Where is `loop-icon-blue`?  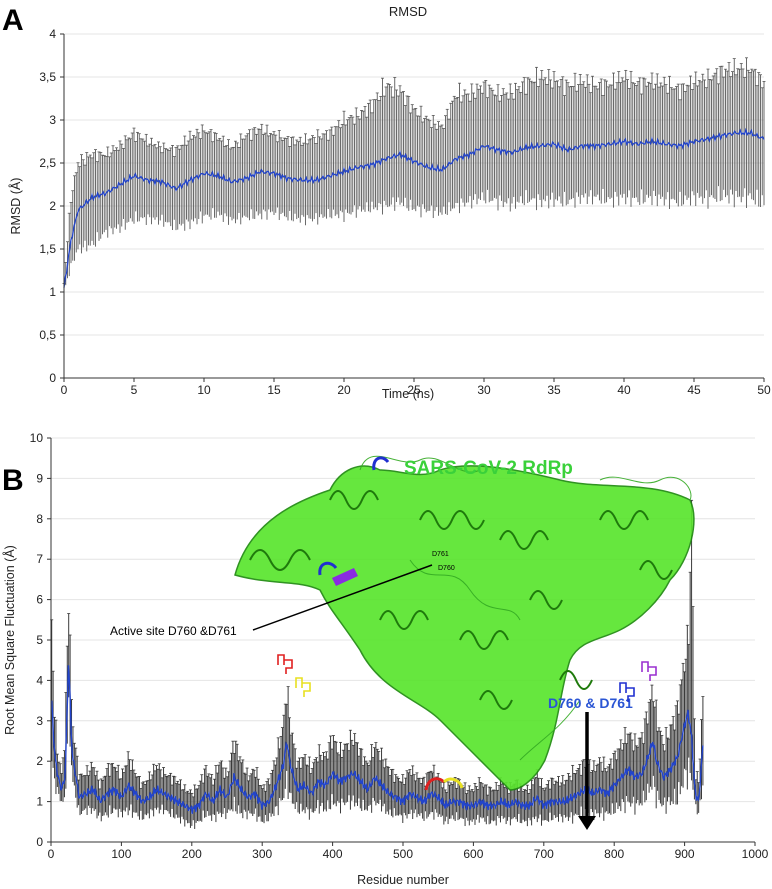 loop-icon-blue is located at coordinates (627, 692).